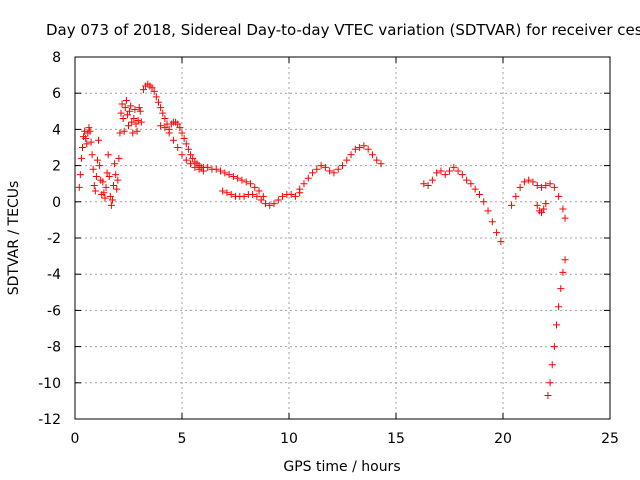  Describe the element at coordinates (49, 420) in the screenshot. I see `y-tick-label: -12` at that location.